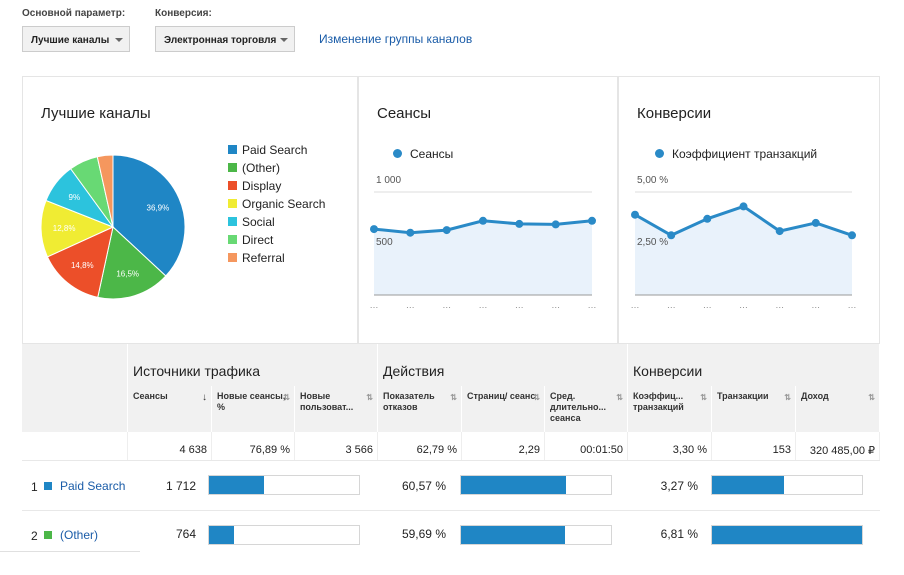  I want to click on col-avg-duration-label: Сред. длительно... сеанса, so click(578, 407).